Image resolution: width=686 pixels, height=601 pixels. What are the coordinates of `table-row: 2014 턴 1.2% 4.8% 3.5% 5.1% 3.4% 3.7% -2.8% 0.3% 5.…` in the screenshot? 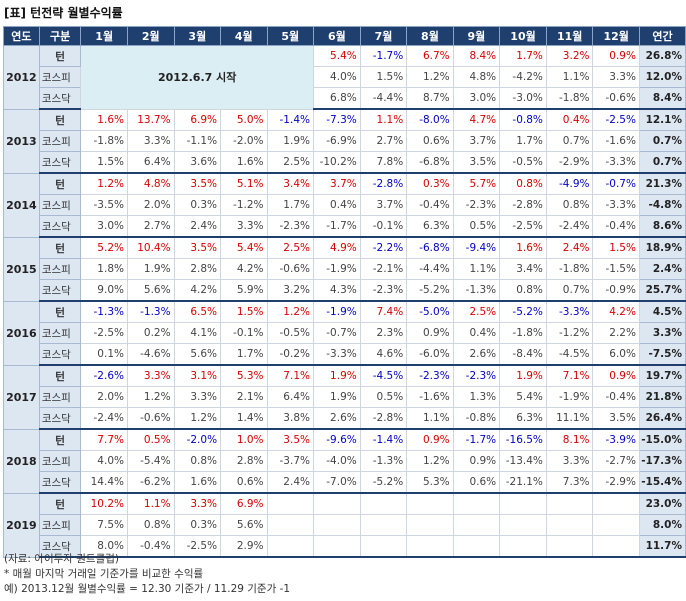 It's located at (344, 205).